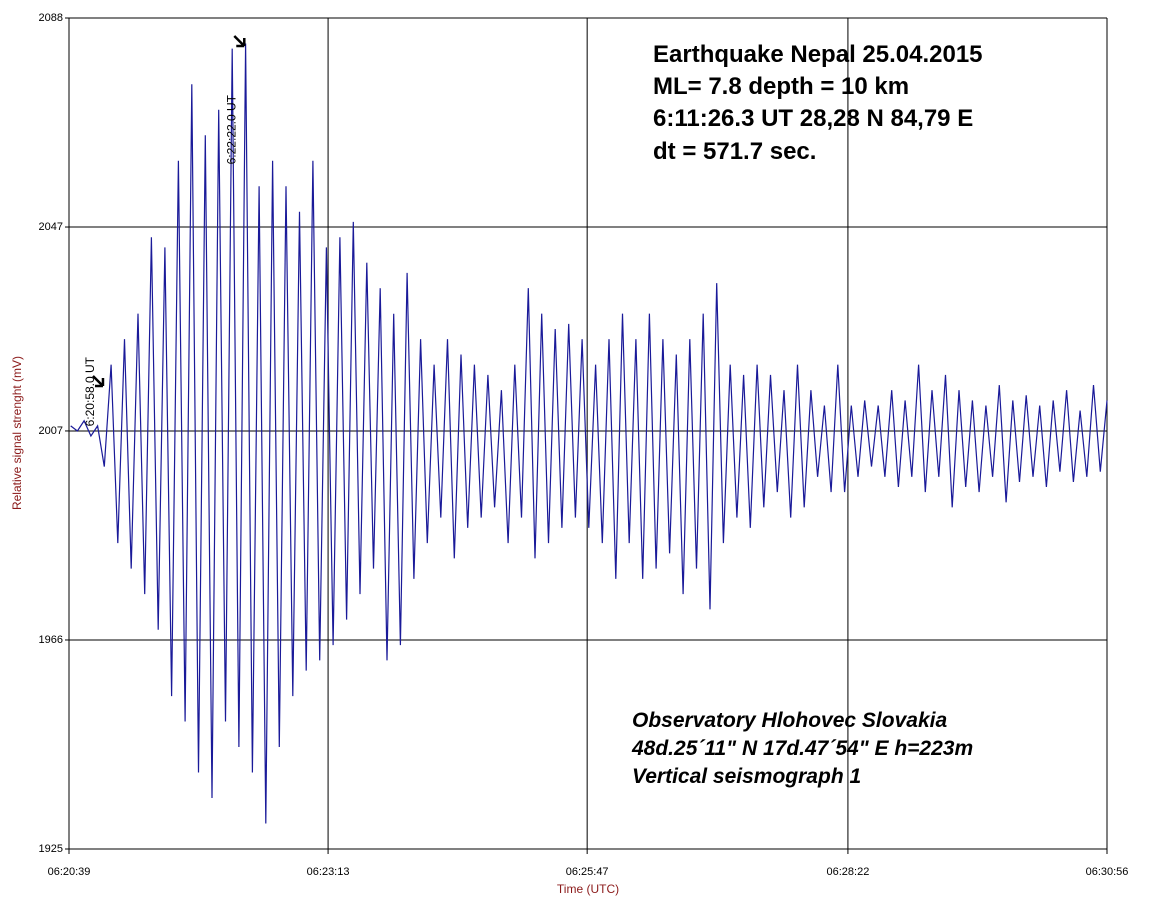 Image resolution: width=1162 pixels, height=908 pixels. Describe the element at coordinates (781, 86) in the screenshot. I see `title-line: ML= 7.8 depth = 10 km` at that location.